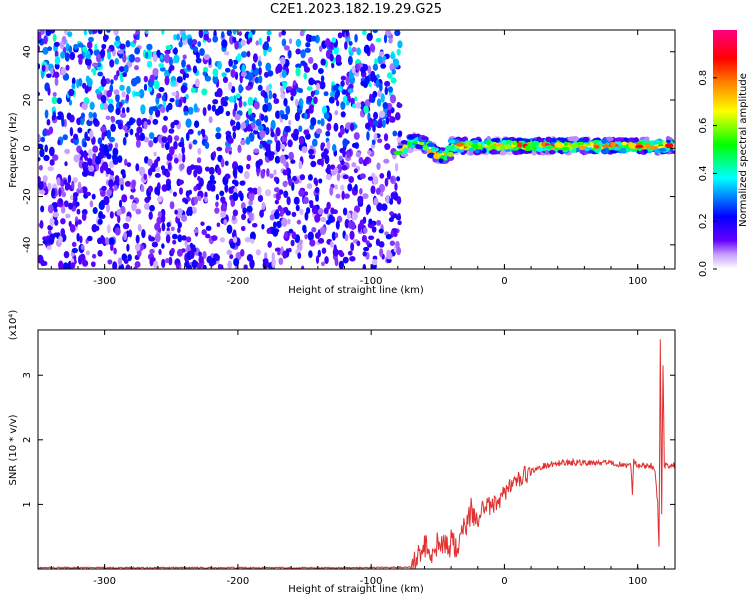 This screenshot has width=750, height=600. Describe the element at coordinates (27, 375) in the screenshot. I see `snr-ytick-label: 3` at that location.